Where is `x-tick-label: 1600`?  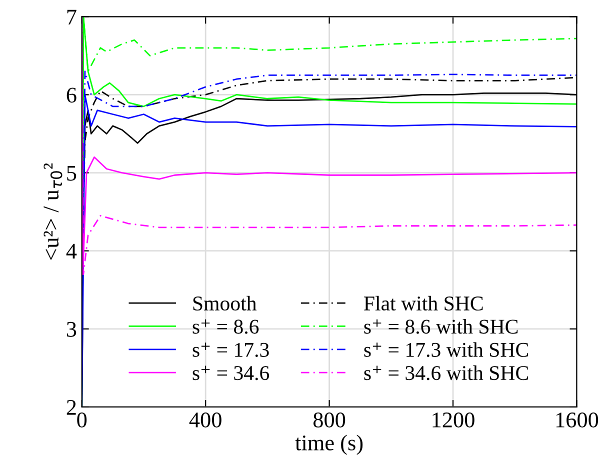 x-tick-label: 1600 is located at coordinates (577, 420).